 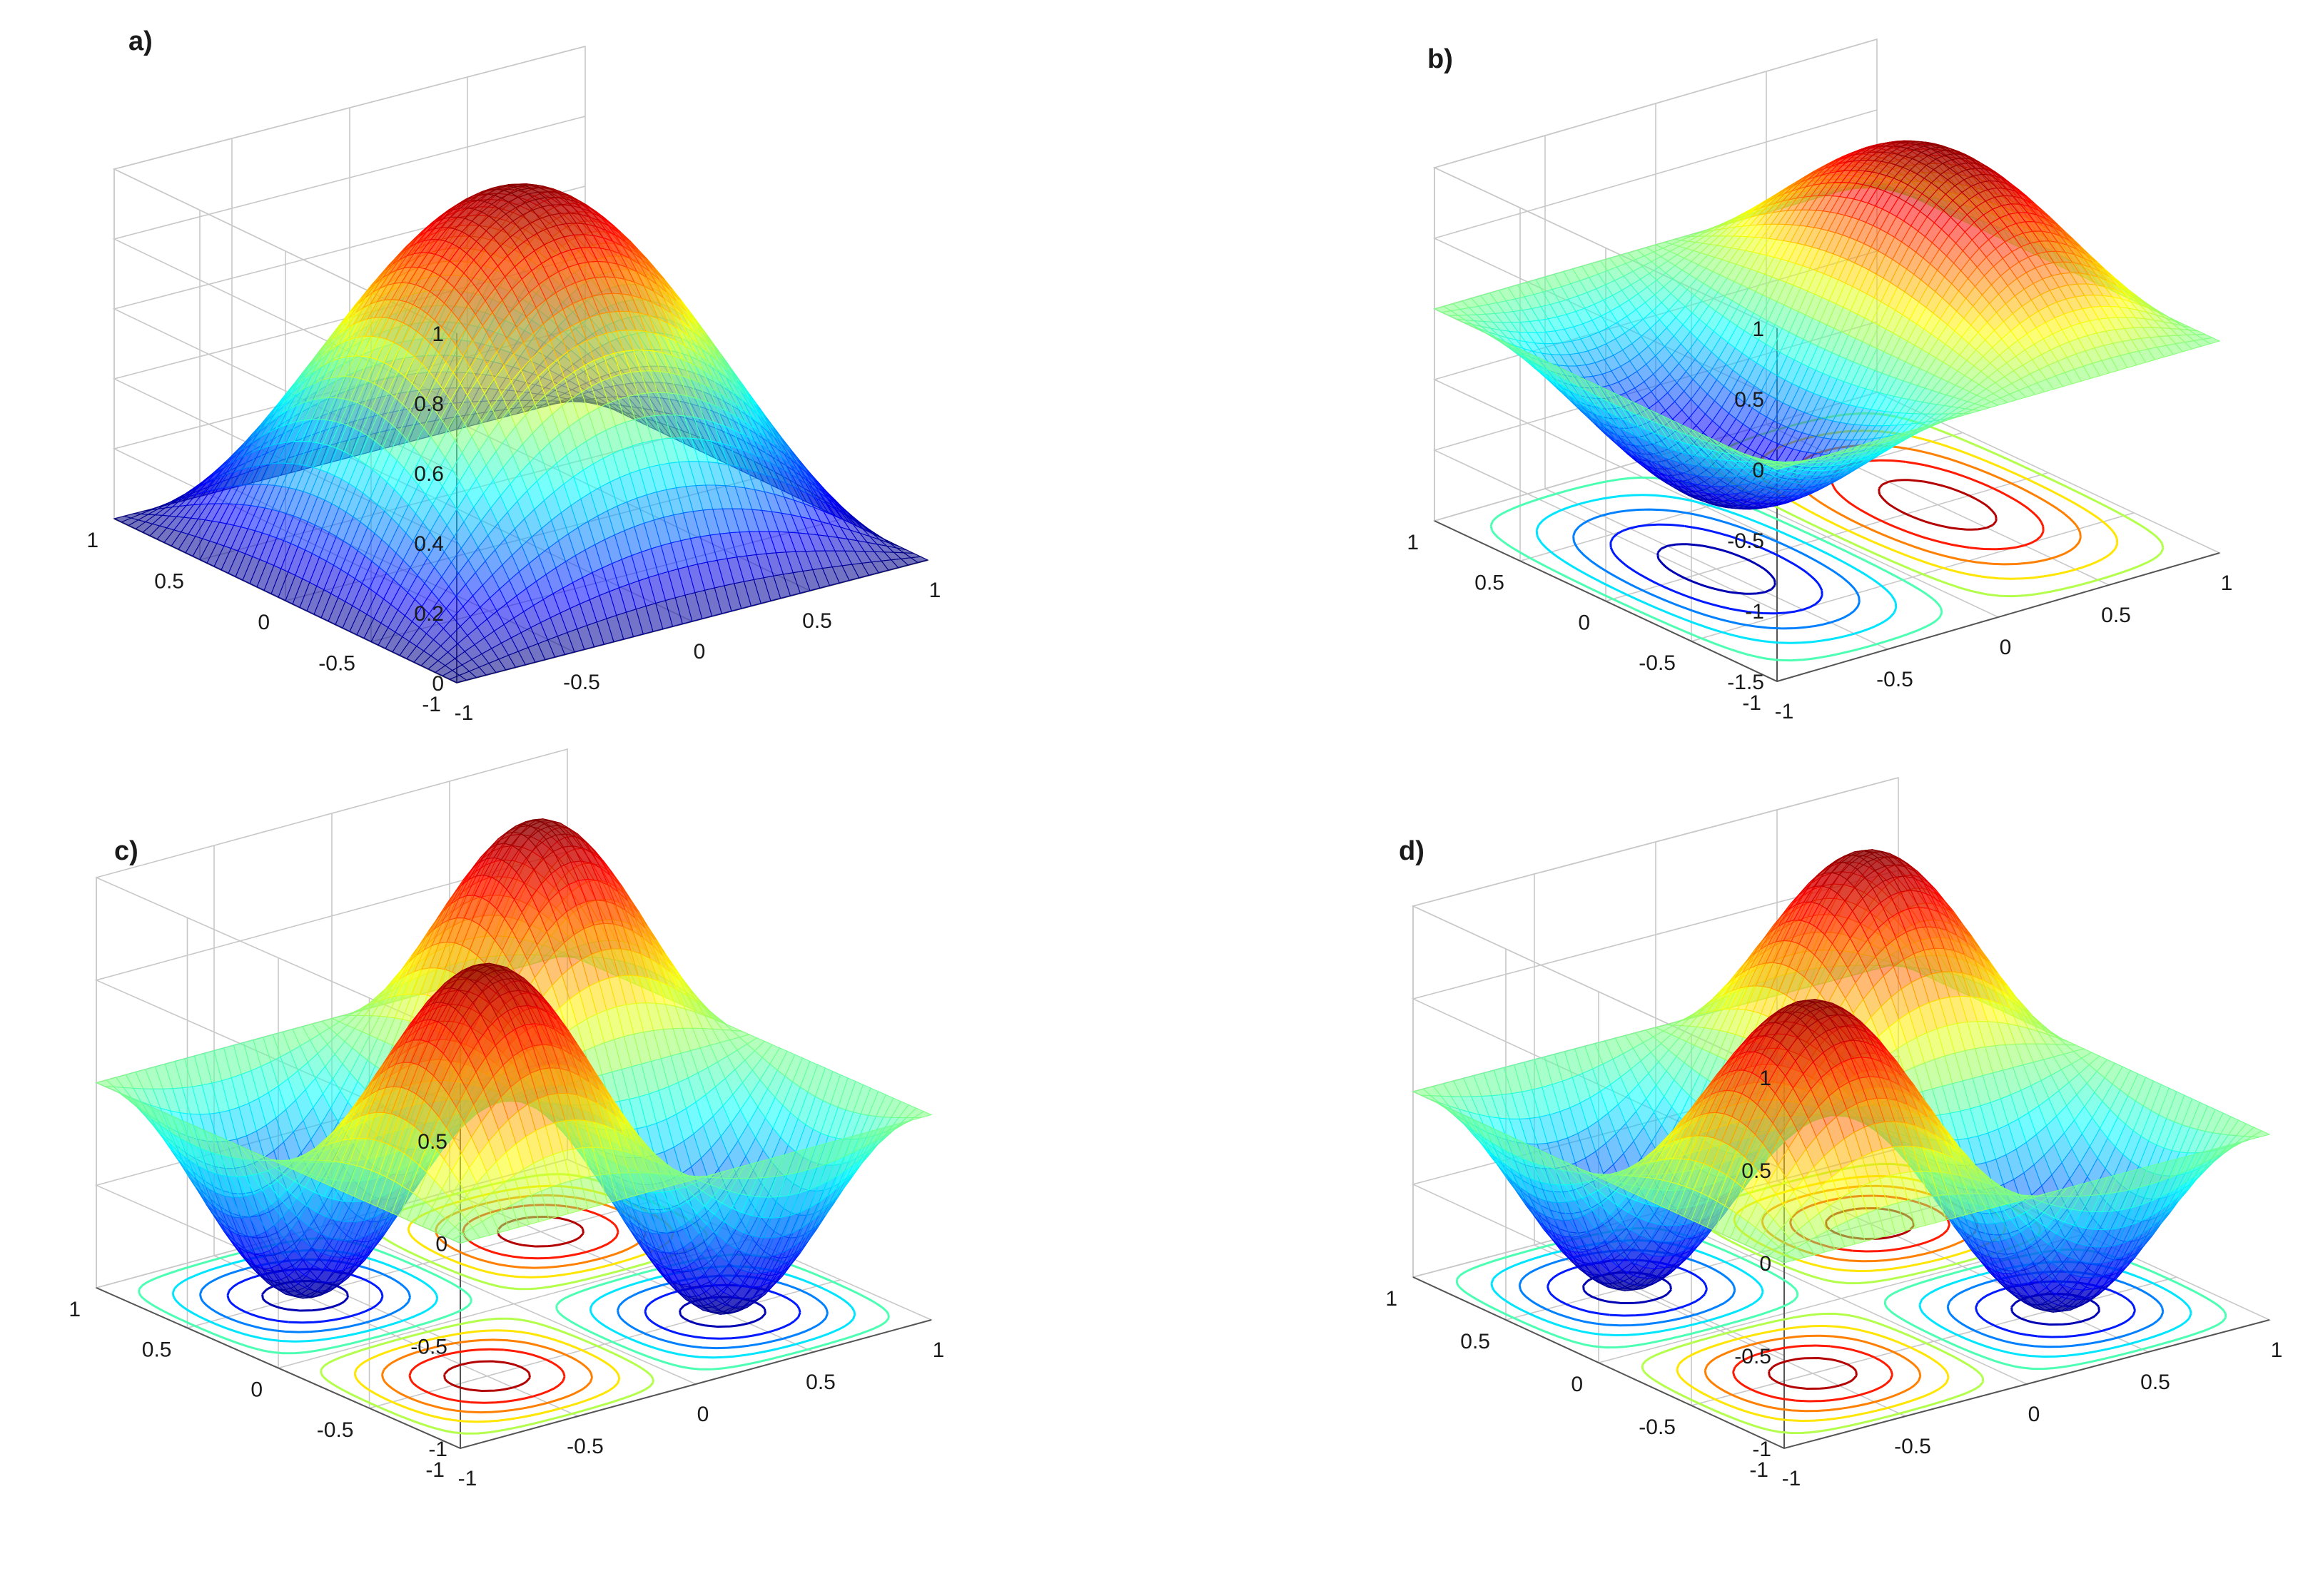 I want to click on panel-label: c), so click(x=126, y=851).